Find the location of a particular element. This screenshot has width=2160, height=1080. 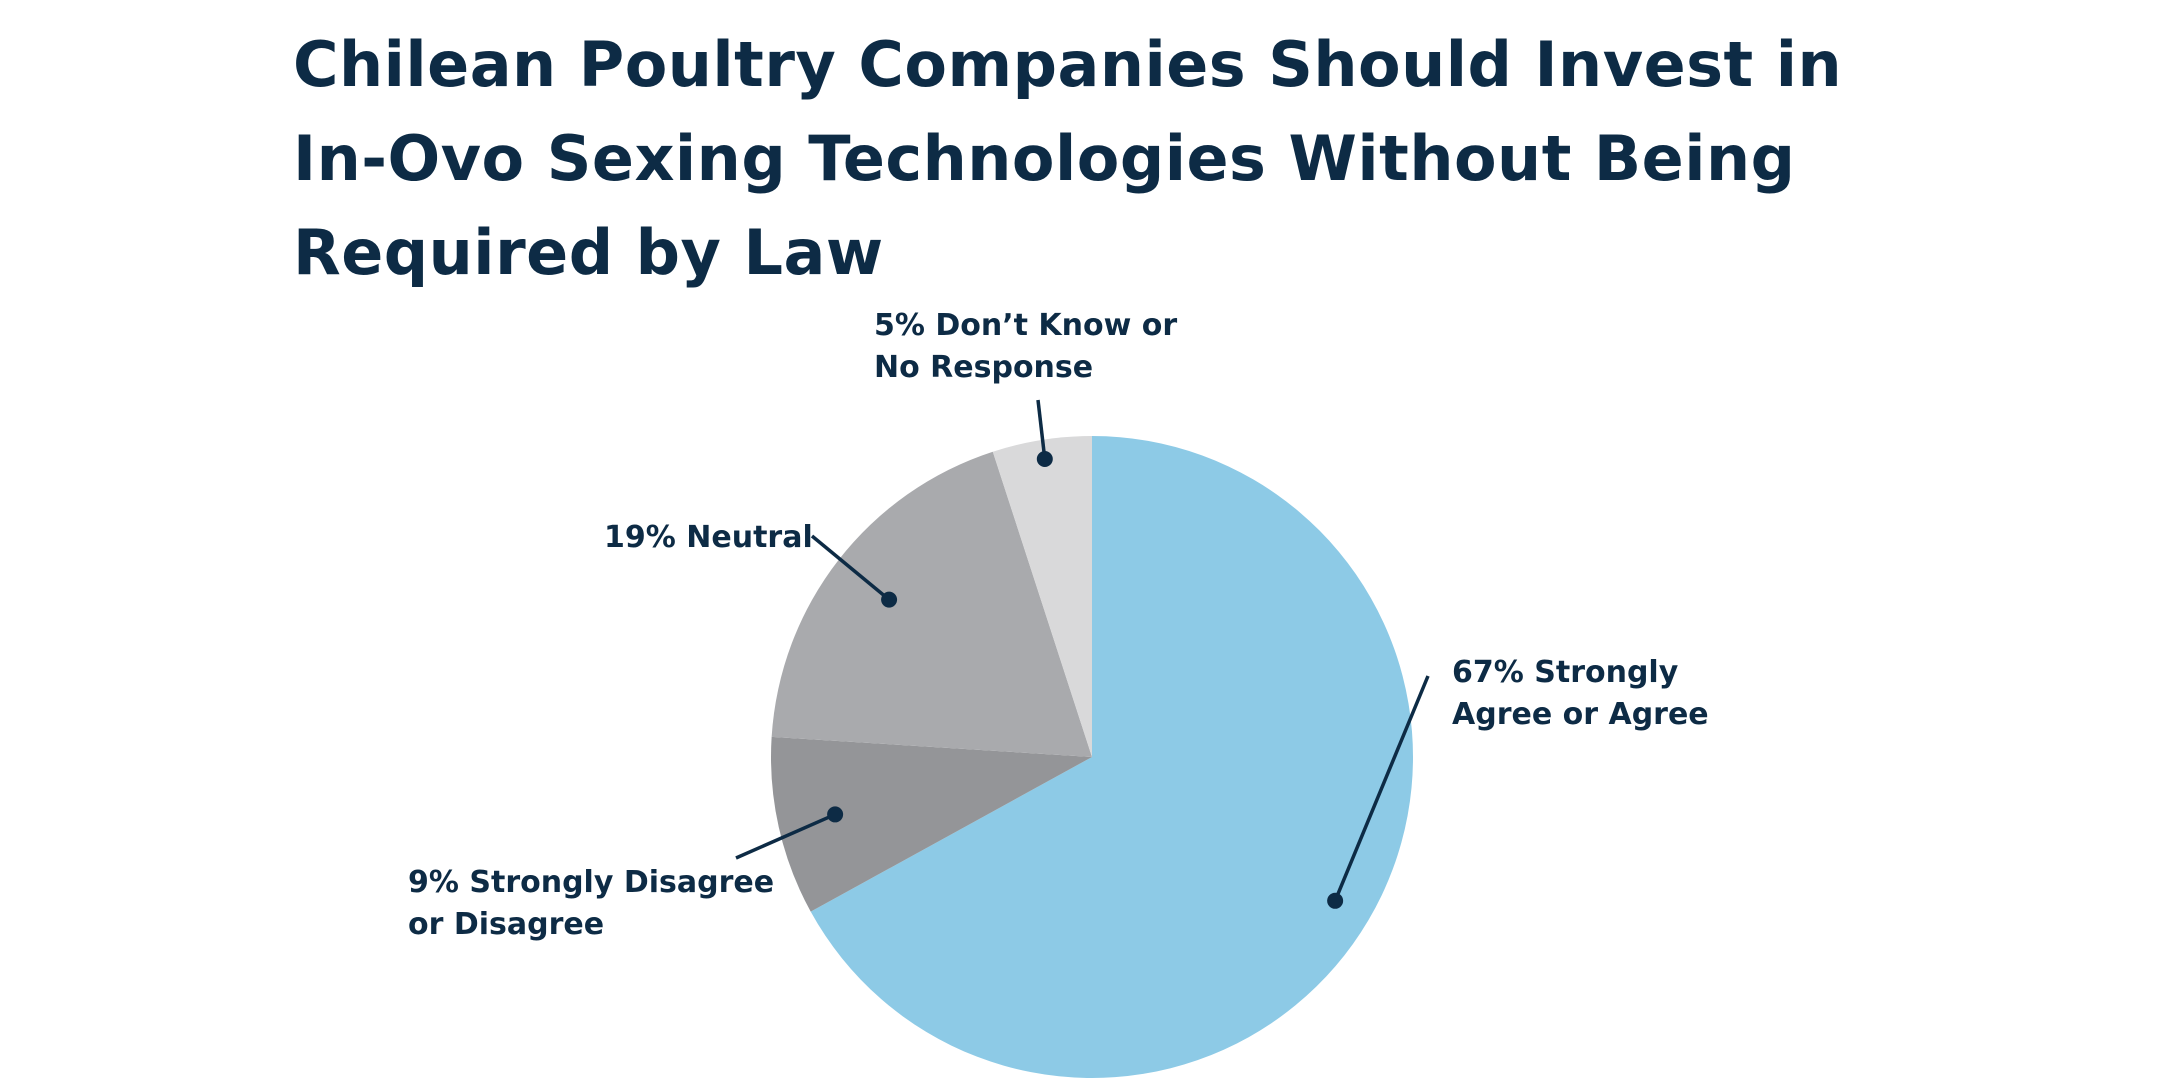

chart-title-line-2: In-Ovo Sexing Technologies Without Being is located at coordinates (1044, 158).